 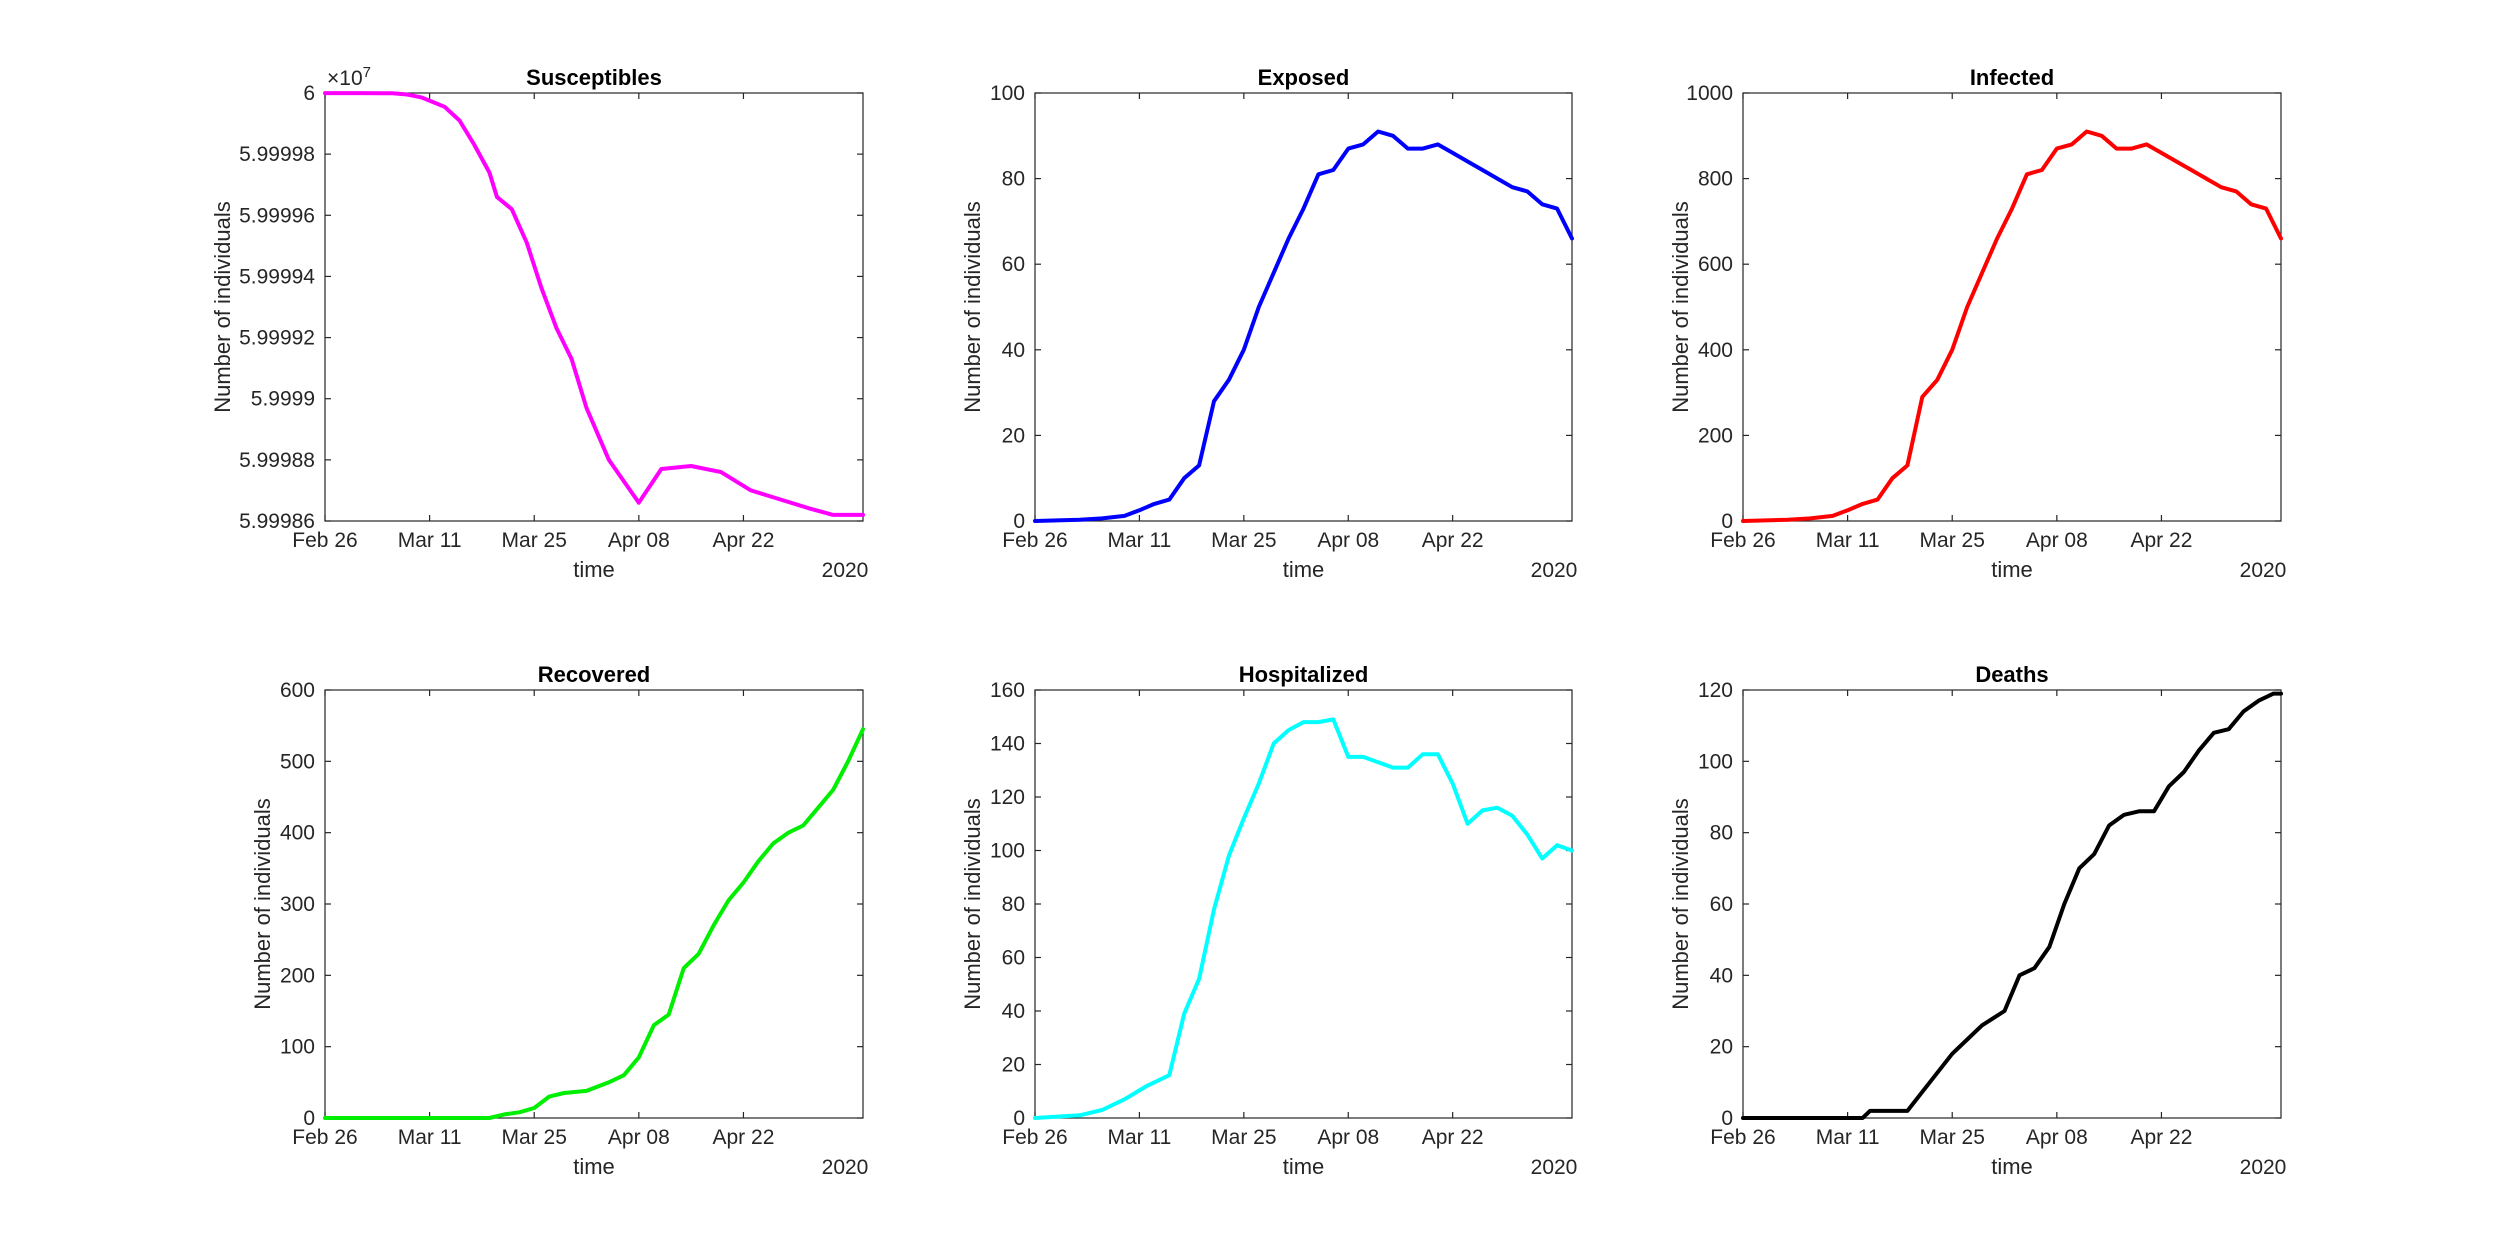 I want to click on y-tick-label: 5.9999, so click(x=283, y=399).